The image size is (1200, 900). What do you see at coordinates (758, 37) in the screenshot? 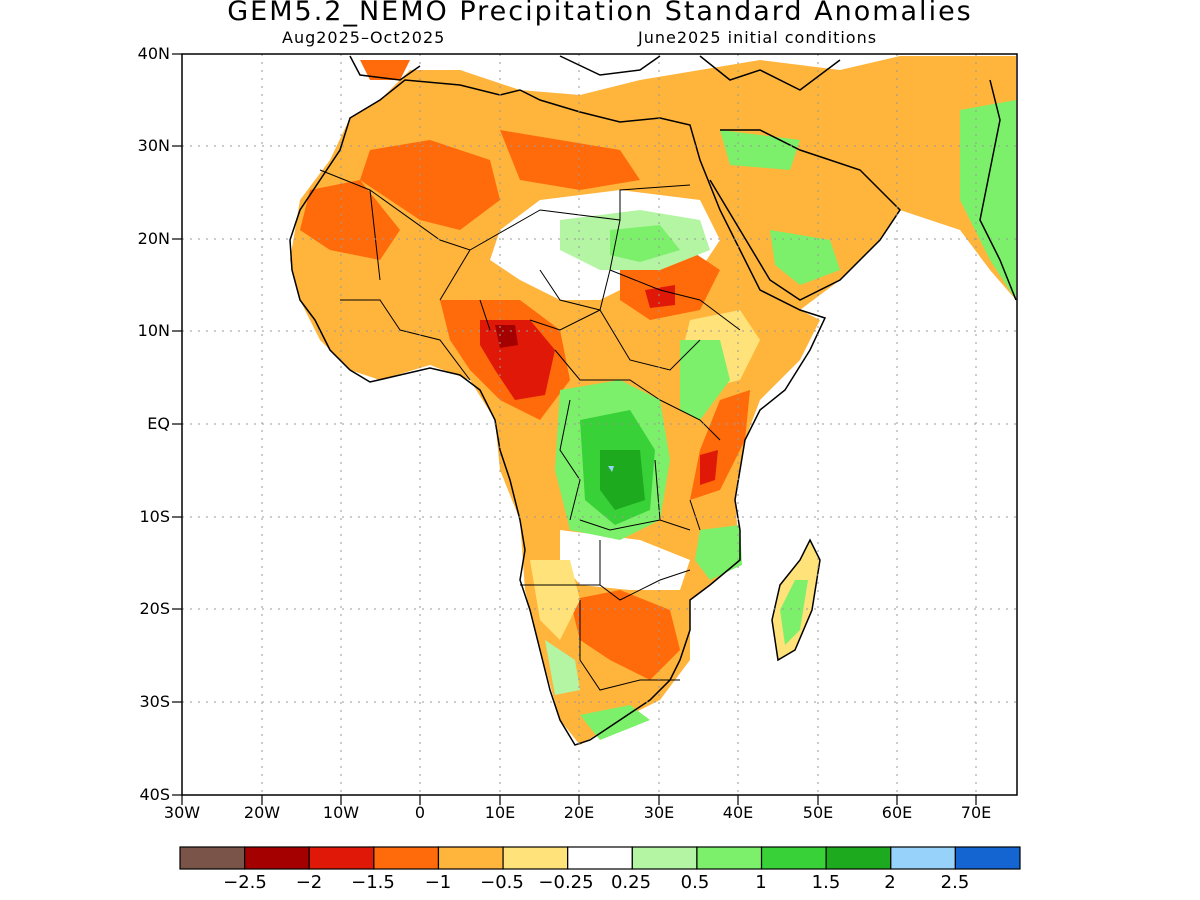
I see `initial-conditions: June2025 initial conditions` at bounding box center [758, 37].